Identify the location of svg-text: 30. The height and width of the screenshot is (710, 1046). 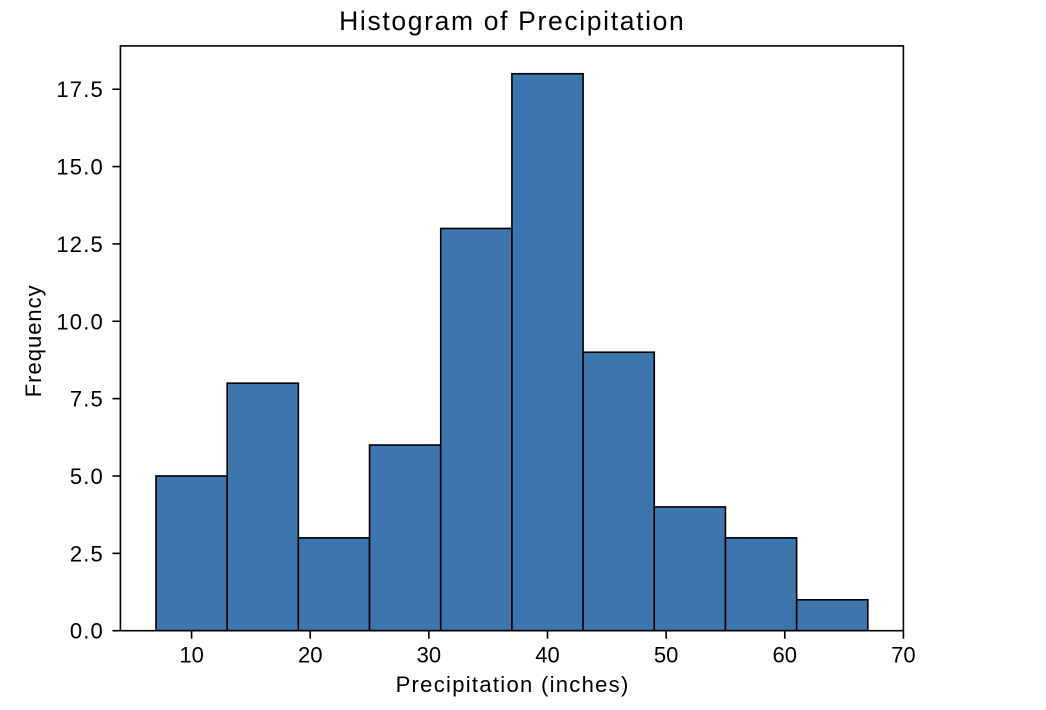
(429, 654).